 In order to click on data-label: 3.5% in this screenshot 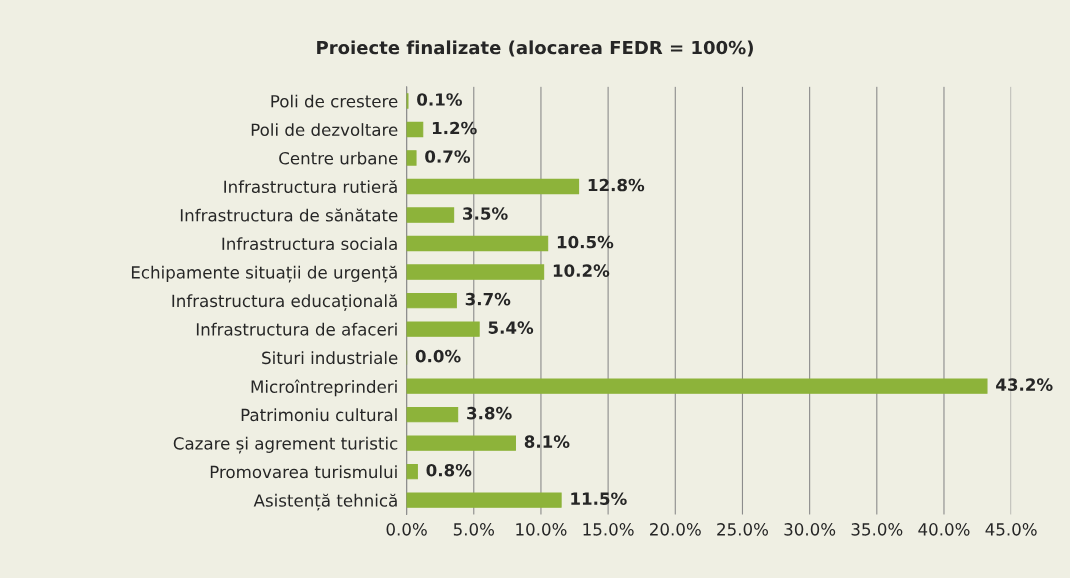, I will do `click(485, 213)`.